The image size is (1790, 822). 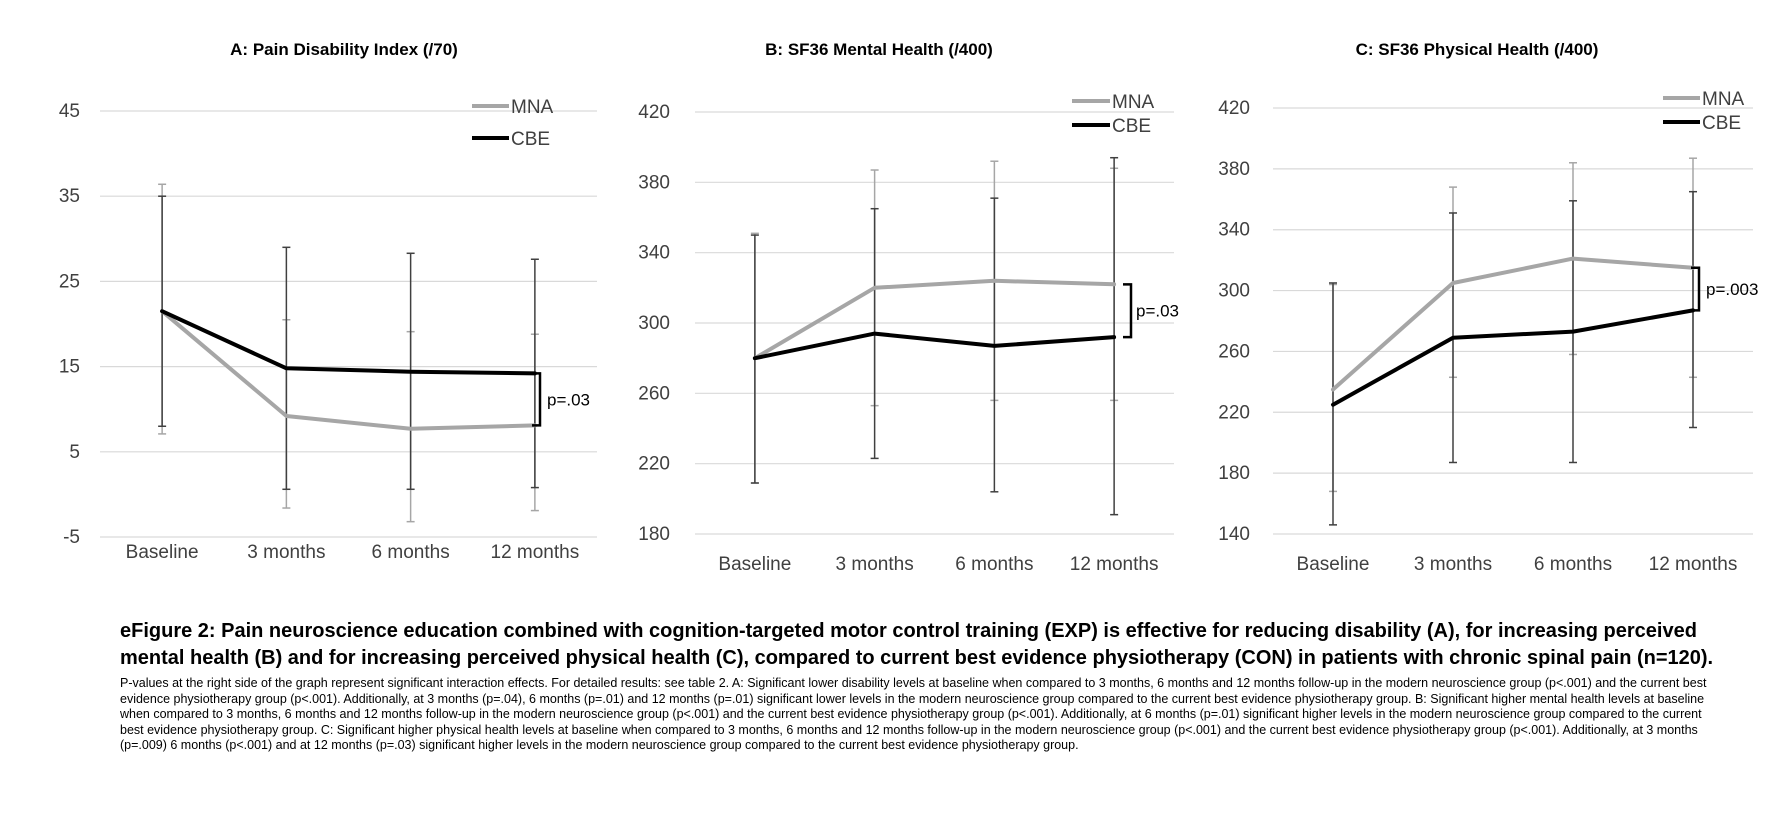 I want to click on y-tick-label: -5, so click(x=71, y=537).